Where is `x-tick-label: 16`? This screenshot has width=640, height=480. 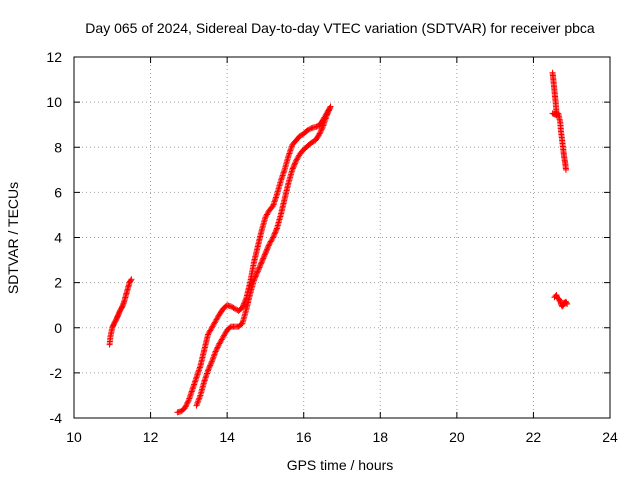
x-tick-label: 16 is located at coordinates (304, 437).